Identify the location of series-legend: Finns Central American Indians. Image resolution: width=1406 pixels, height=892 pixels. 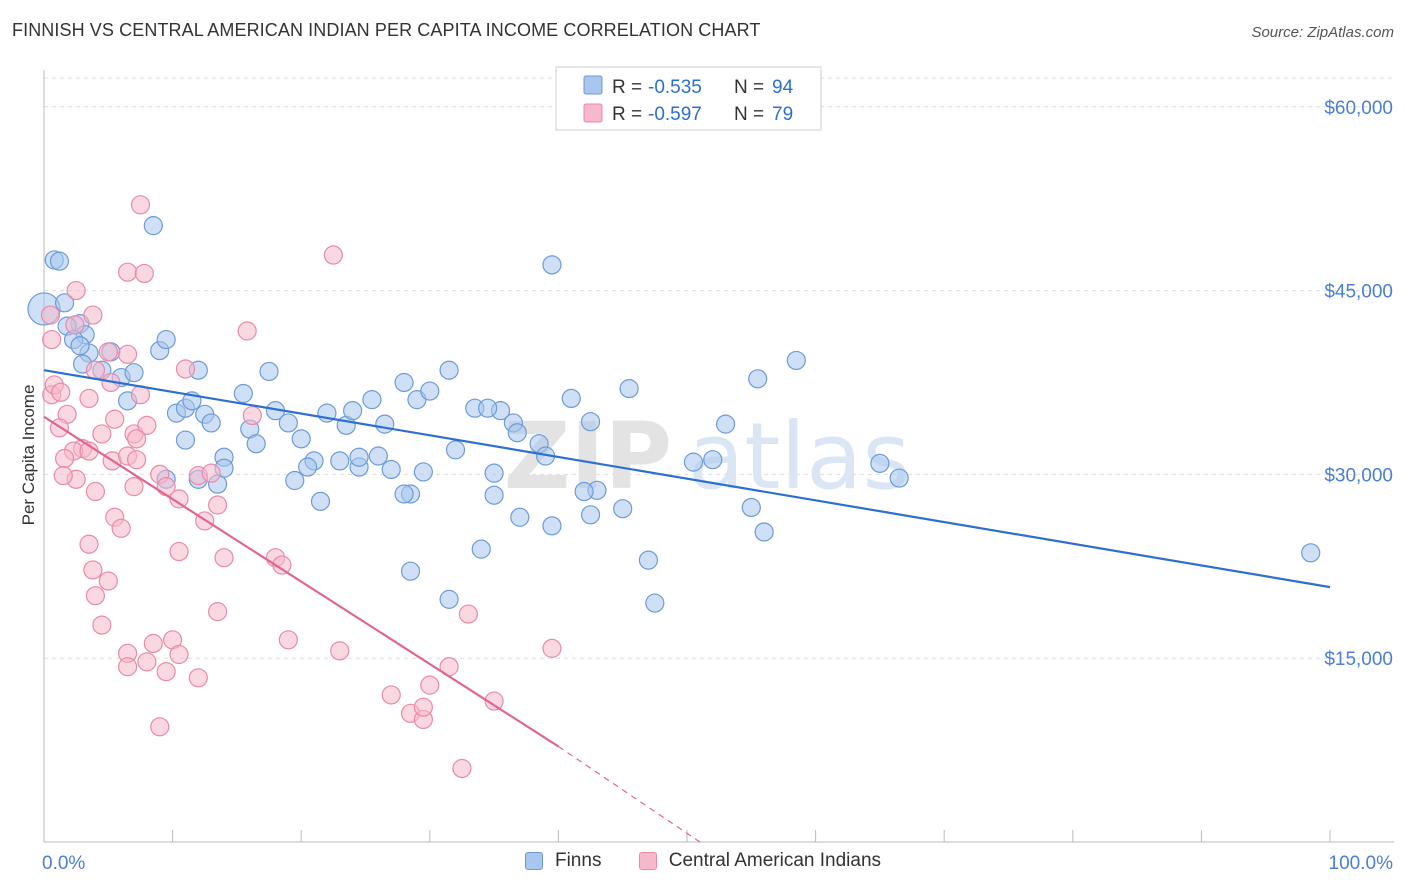
(703, 863).